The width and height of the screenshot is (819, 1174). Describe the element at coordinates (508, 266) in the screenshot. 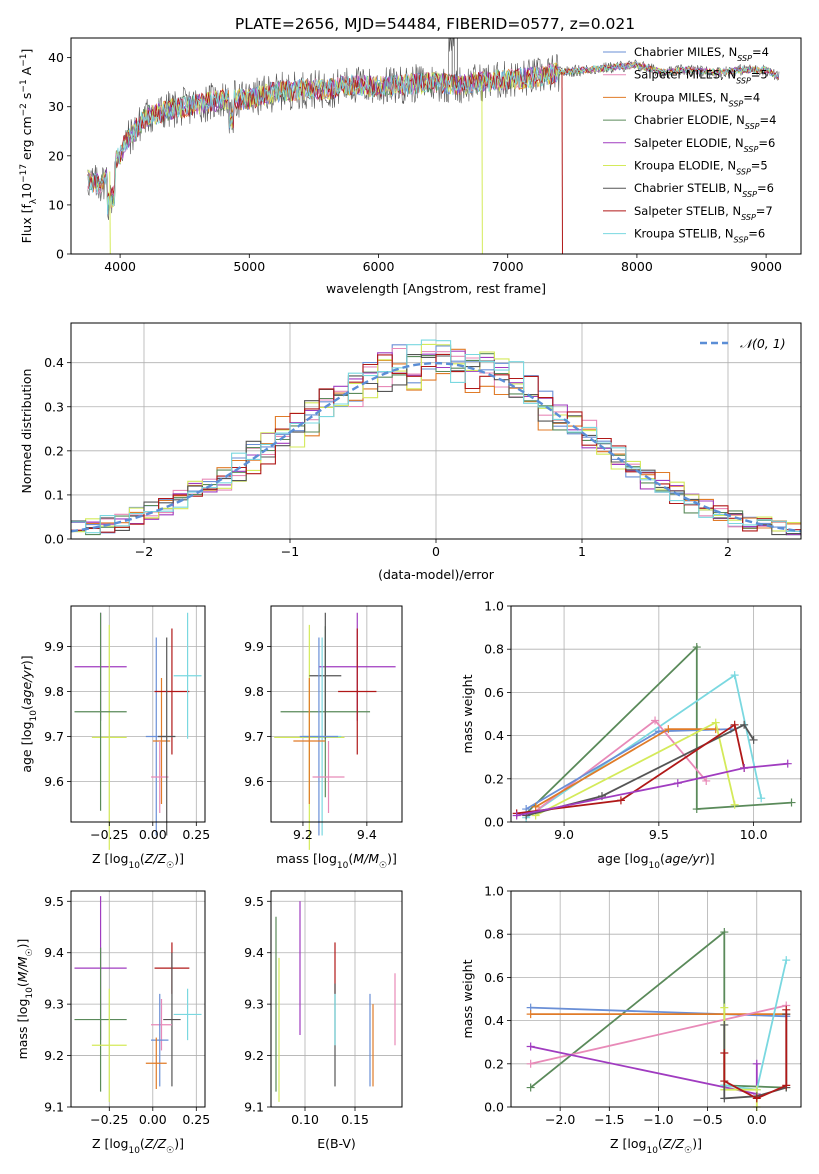

I see `x-tick-label: 7000` at that location.